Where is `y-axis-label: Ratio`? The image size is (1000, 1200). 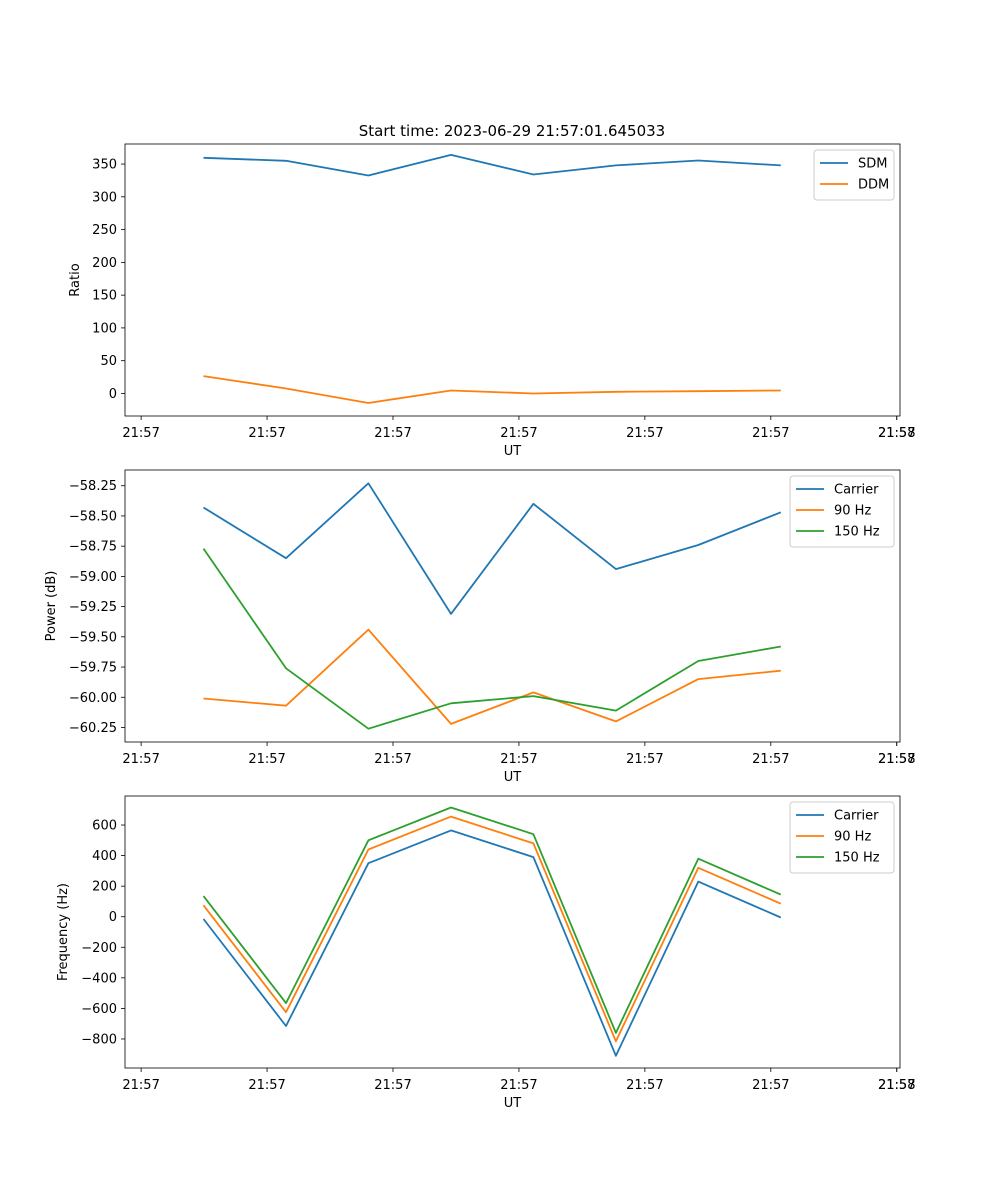 y-axis-label: Ratio is located at coordinates (75, 279).